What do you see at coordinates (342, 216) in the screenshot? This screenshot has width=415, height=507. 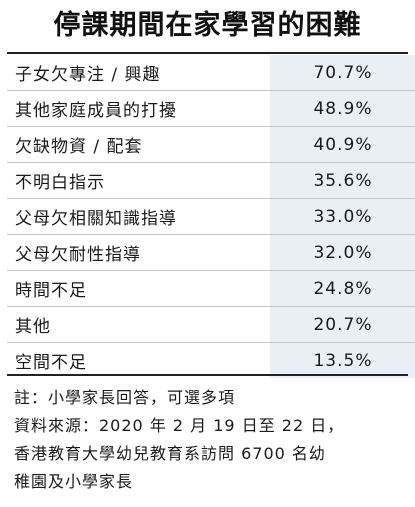 I see `row-value: 33.0%` at bounding box center [342, 216].